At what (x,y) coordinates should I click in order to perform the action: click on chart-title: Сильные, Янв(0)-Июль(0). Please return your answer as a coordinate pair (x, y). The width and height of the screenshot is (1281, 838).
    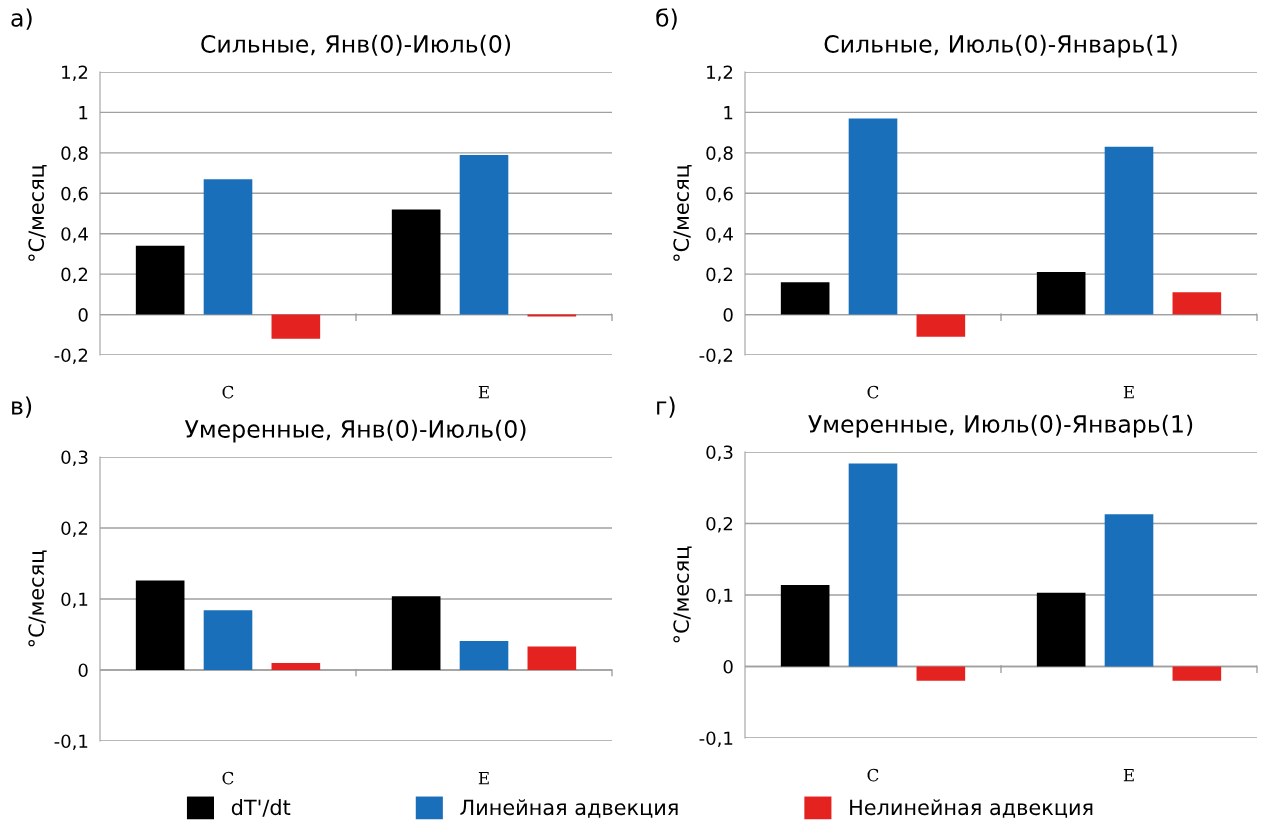
    Looking at the image, I should click on (356, 45).